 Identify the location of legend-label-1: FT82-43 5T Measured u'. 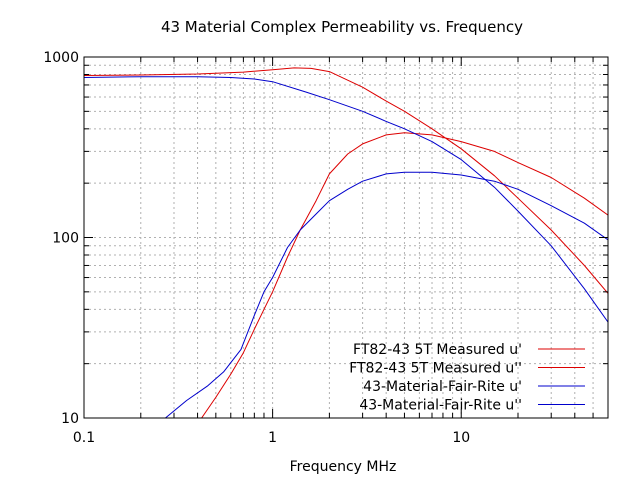
(437, 350).